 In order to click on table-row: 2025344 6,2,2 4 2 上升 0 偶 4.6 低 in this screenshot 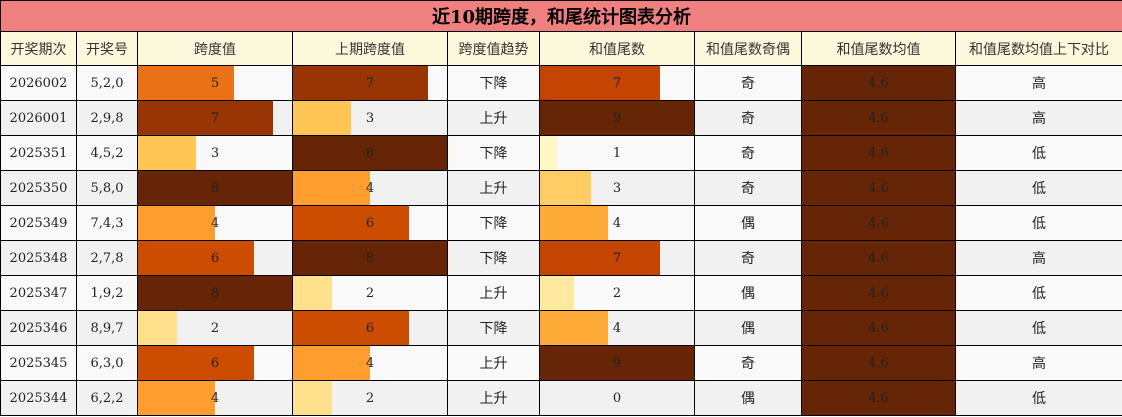, I will do `click(561, 398)`.